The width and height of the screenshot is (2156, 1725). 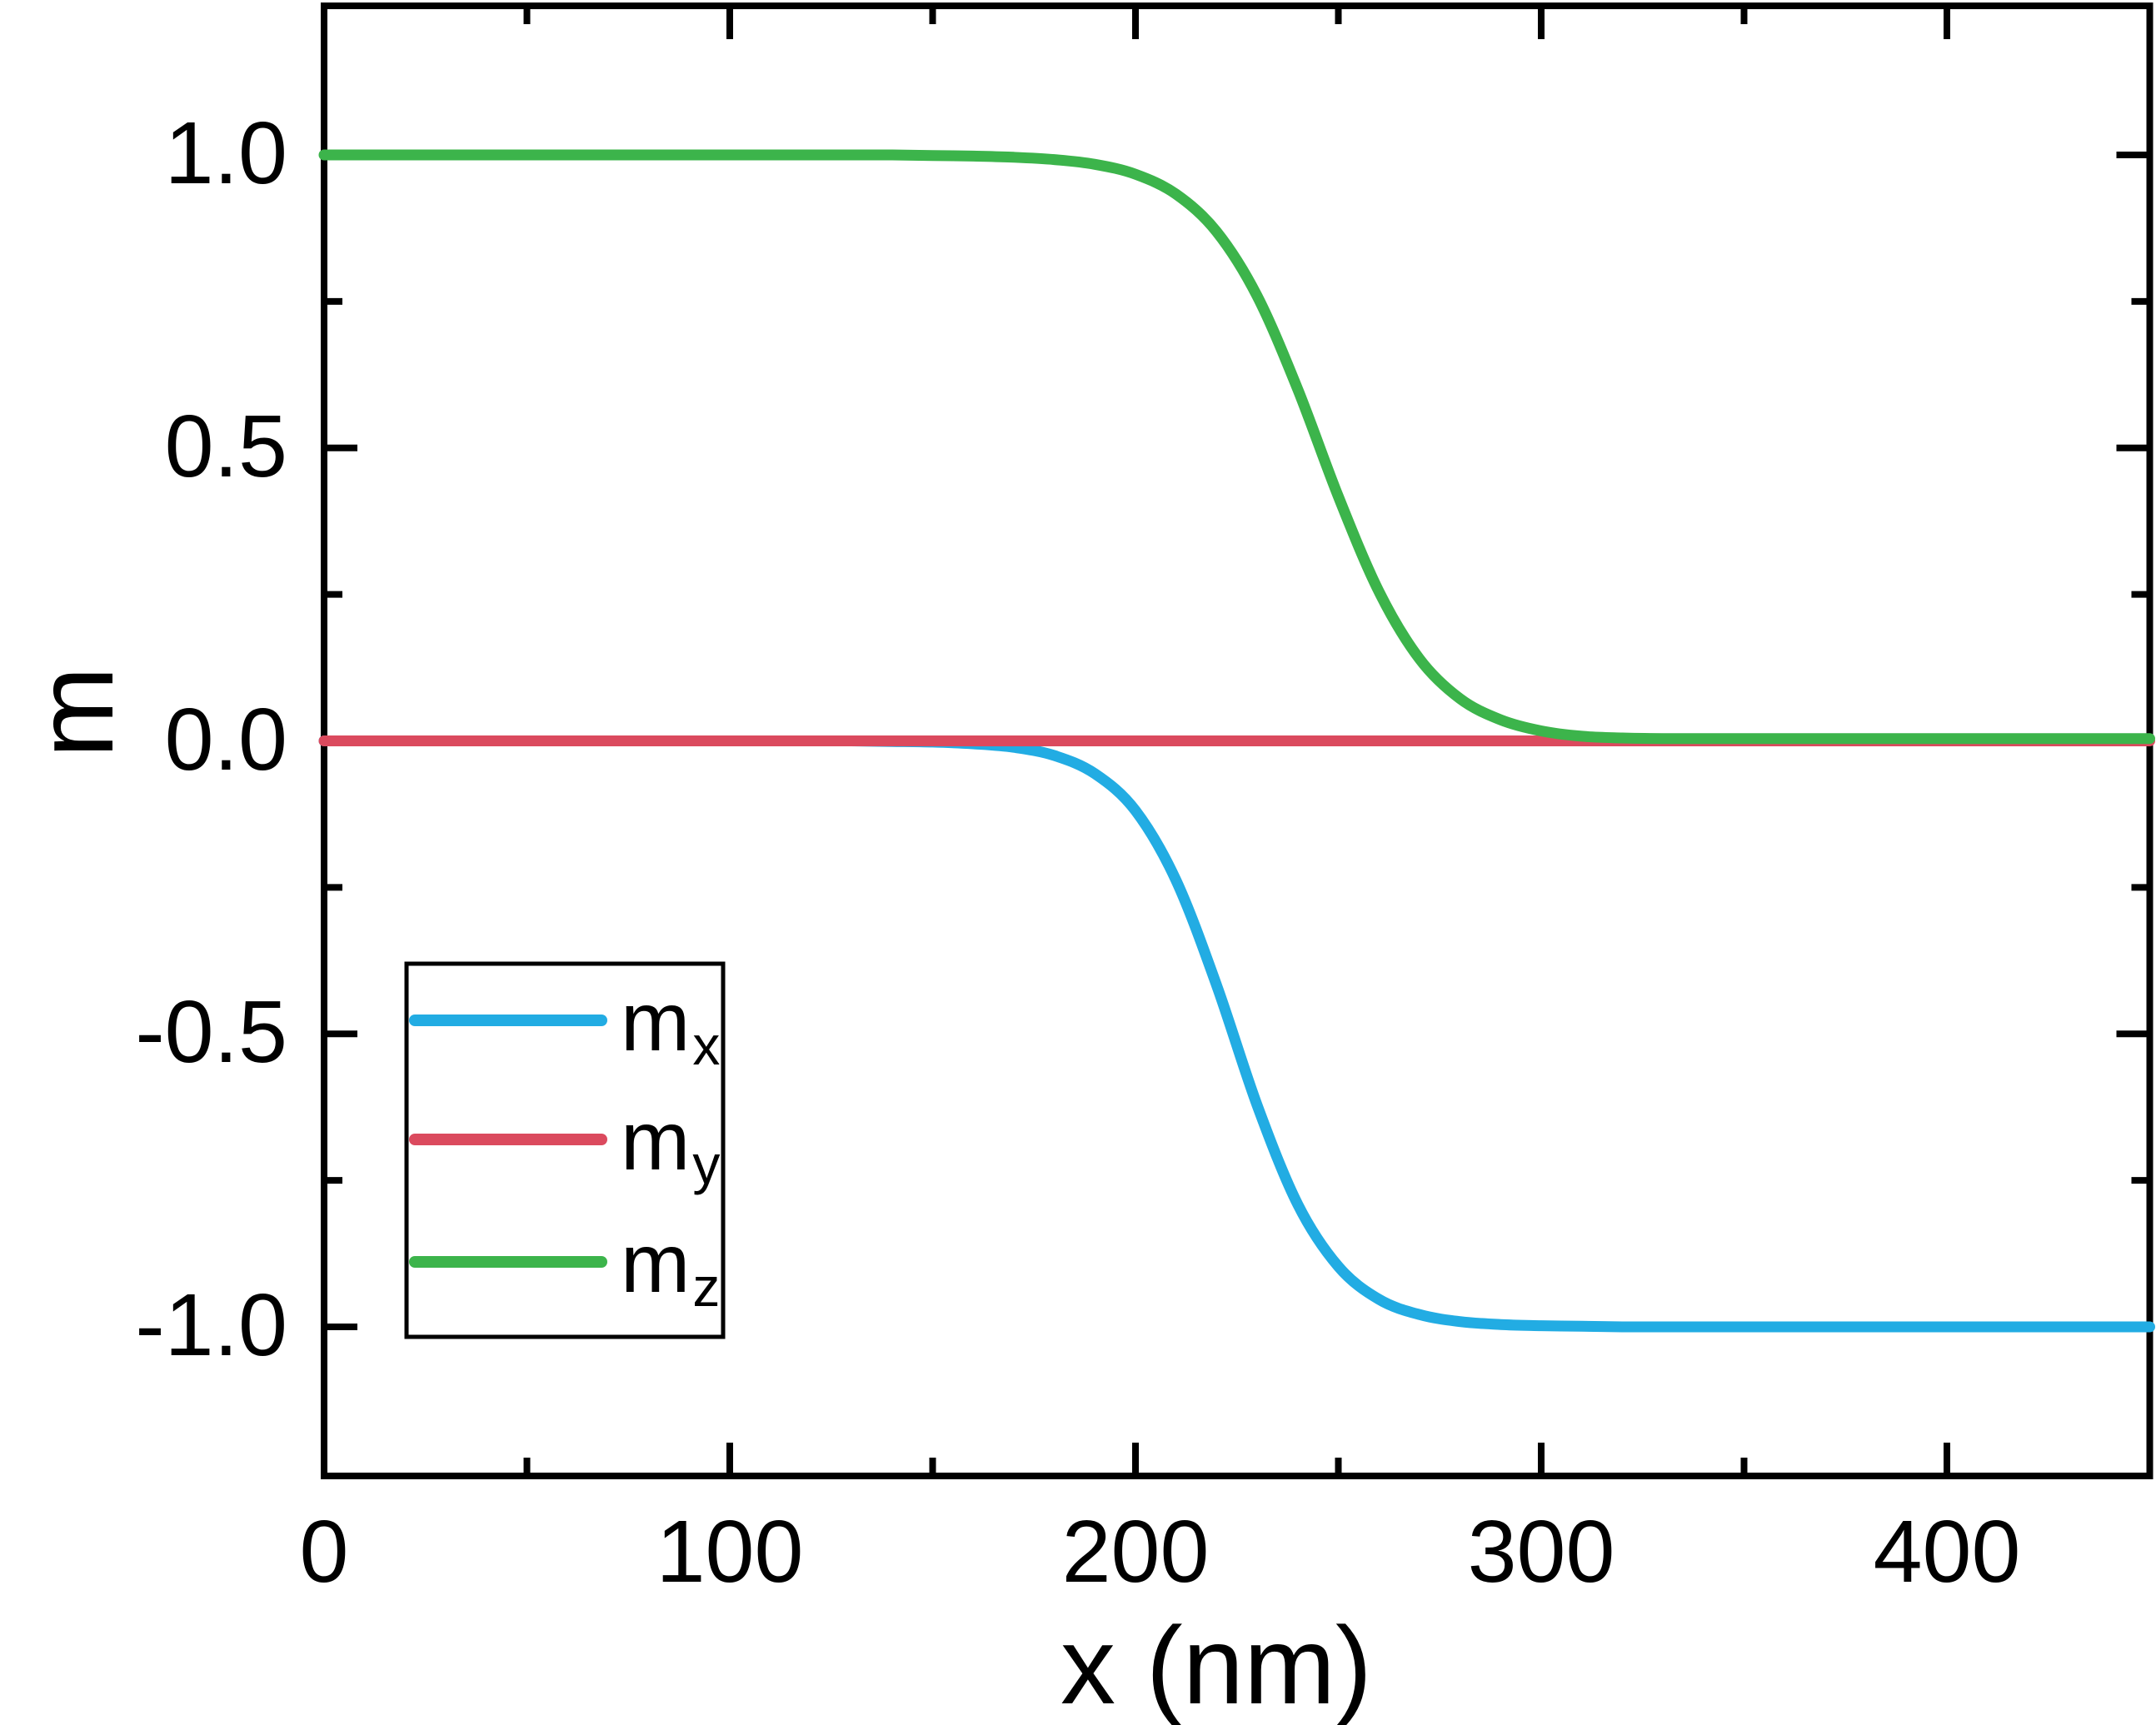 I want to click on y-tick-label--0.5: -0.5, so click(x=211, y=1032).